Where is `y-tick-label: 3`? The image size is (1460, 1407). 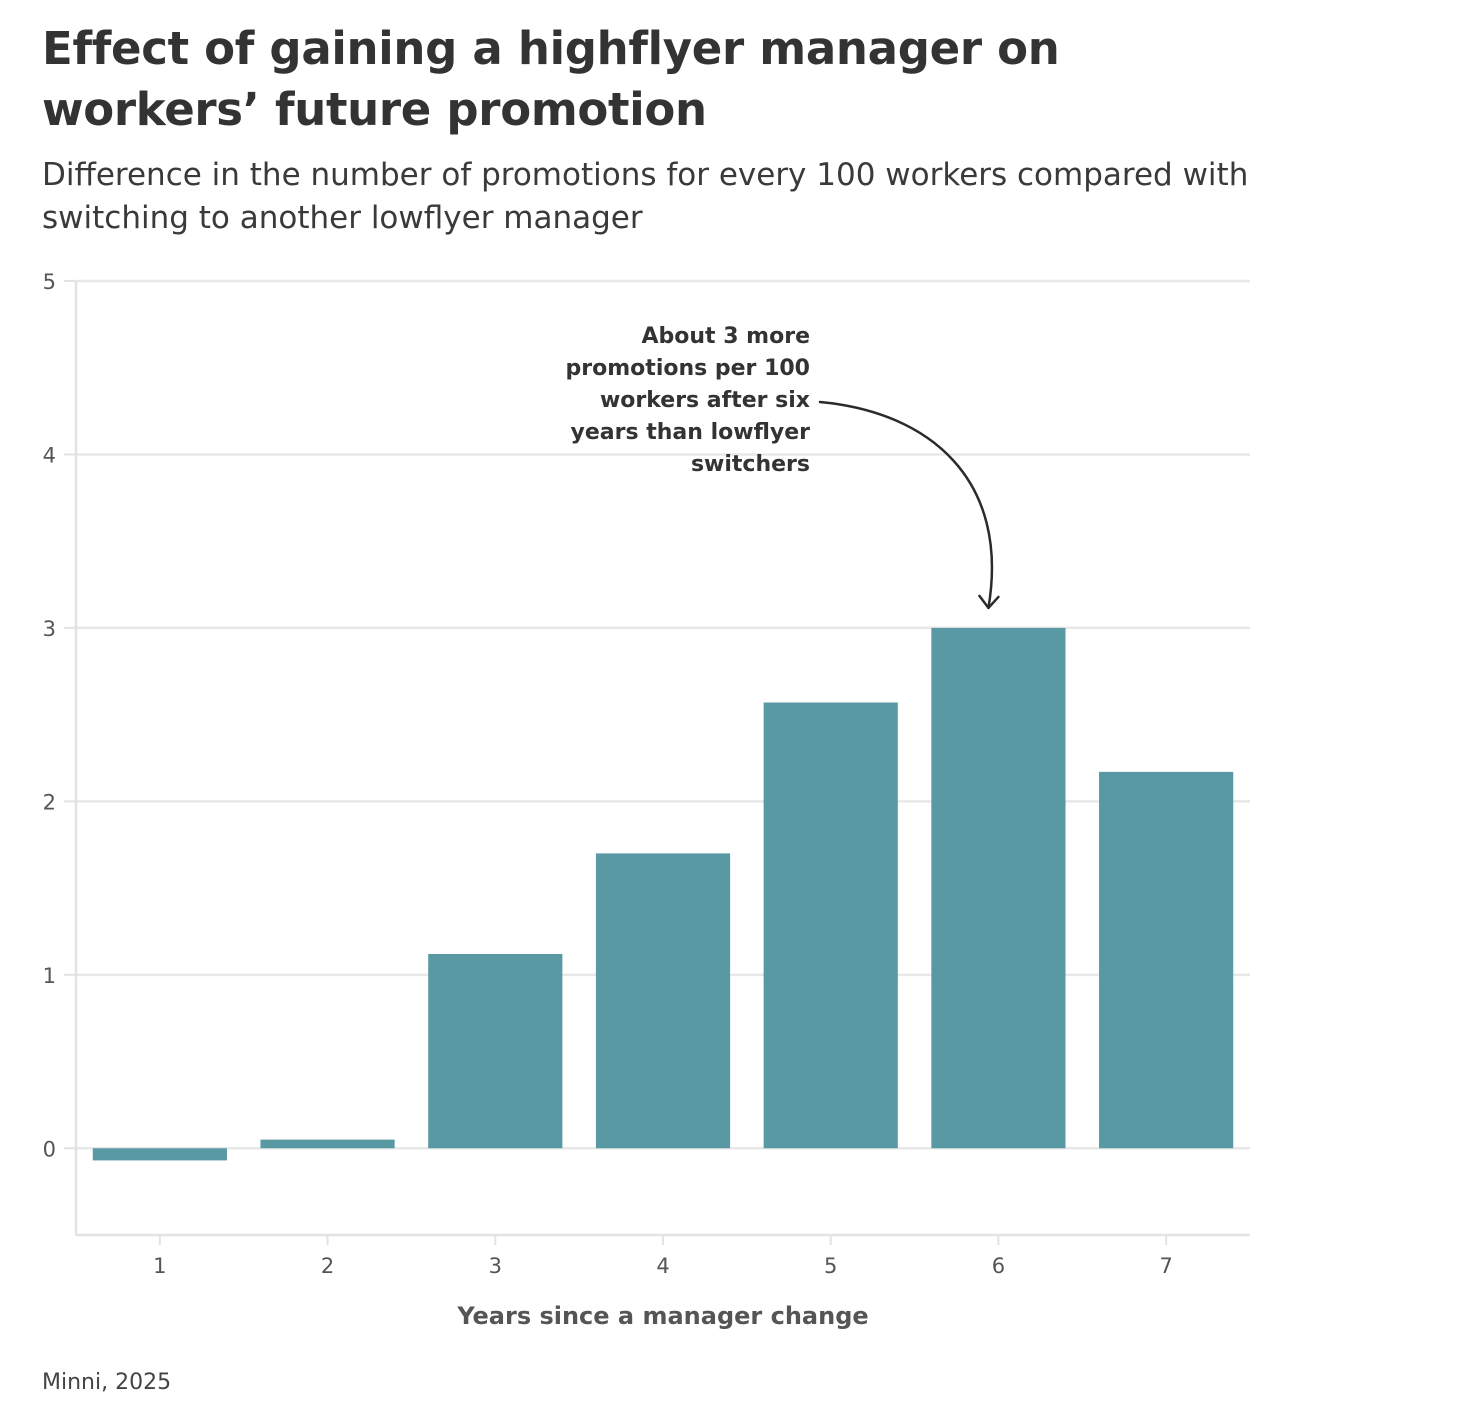 y-tick-label: 3 is located at coordinates (49, 629).